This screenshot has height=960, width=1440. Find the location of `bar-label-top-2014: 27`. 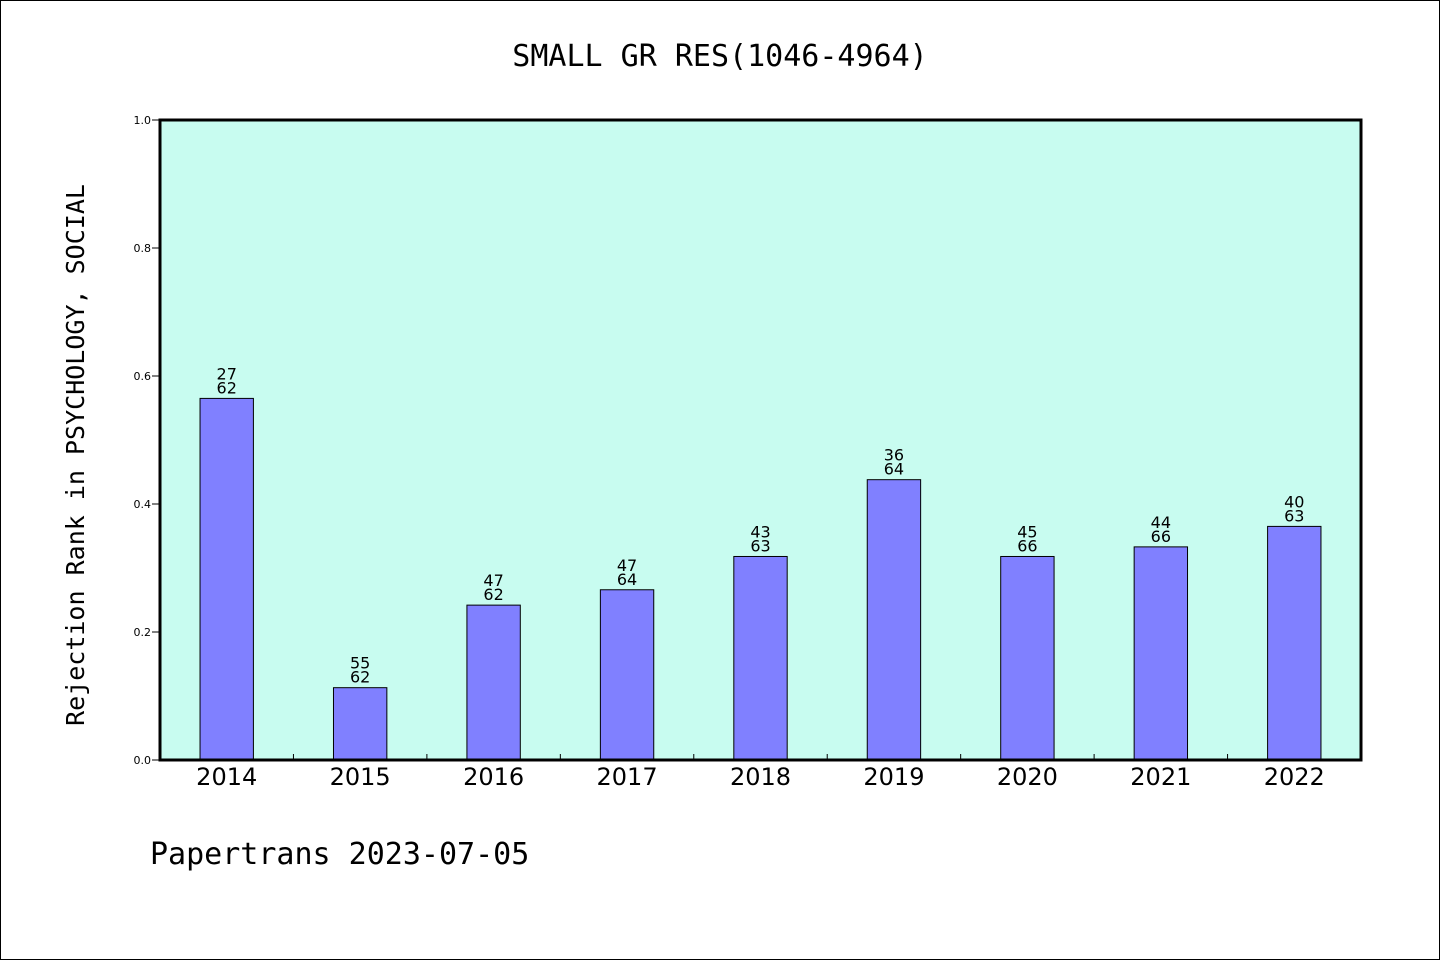

bar-label-top-2014: 27 is located at coordinates (227, 373).